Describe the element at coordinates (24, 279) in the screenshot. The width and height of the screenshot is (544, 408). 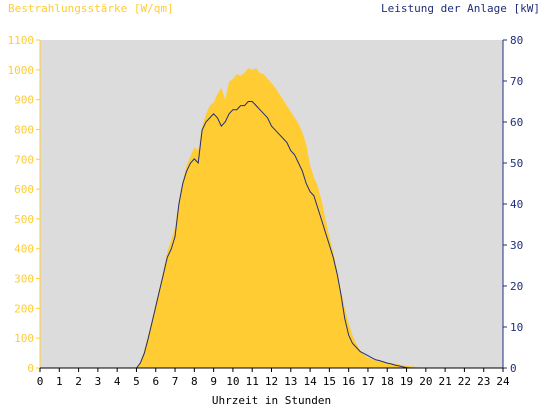
I see `left-tick-label: 300` at that location.